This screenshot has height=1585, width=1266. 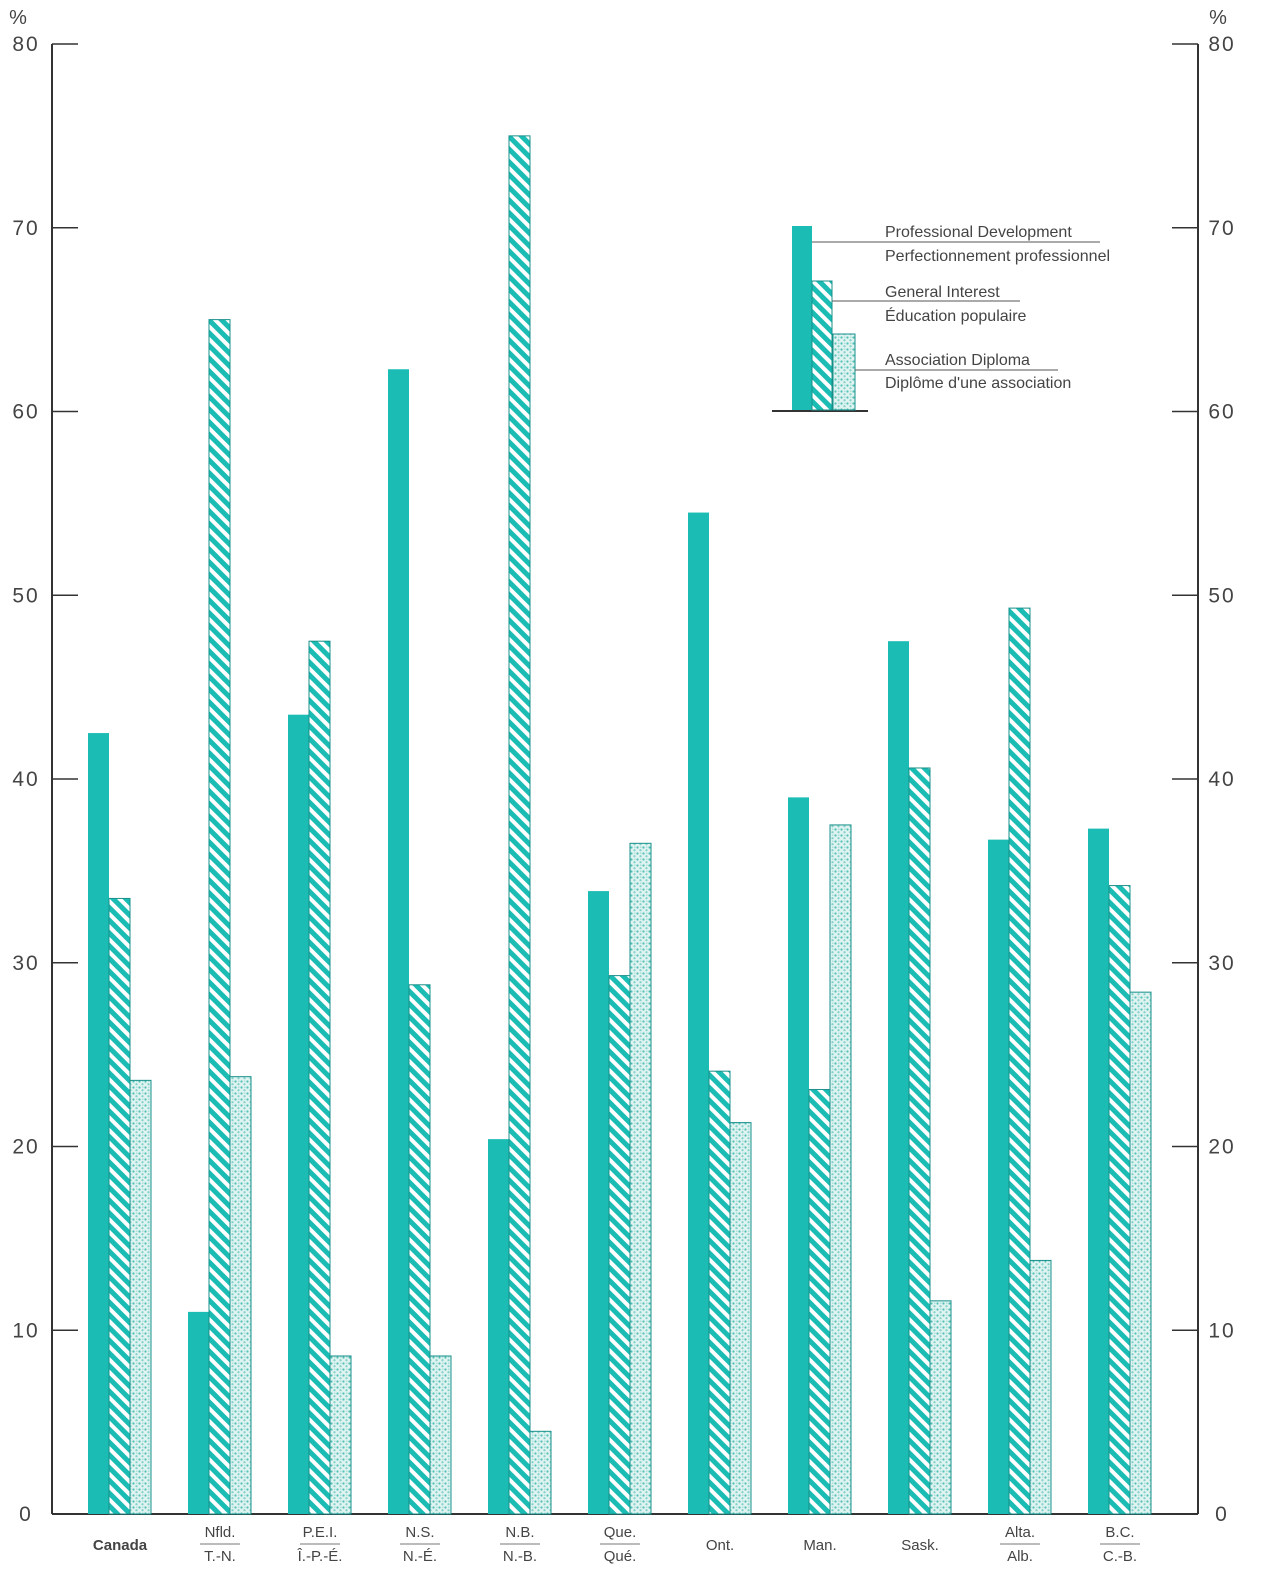 I want to click on y-tick-label-left: 70, so click(x=25, y=228).